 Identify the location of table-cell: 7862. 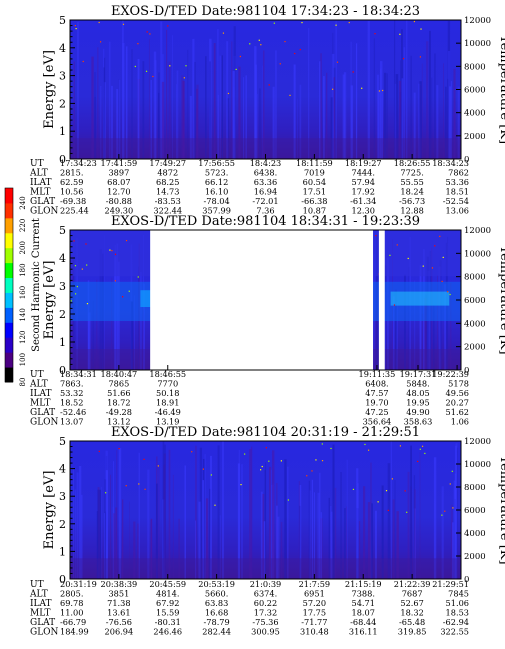
(458, 173).